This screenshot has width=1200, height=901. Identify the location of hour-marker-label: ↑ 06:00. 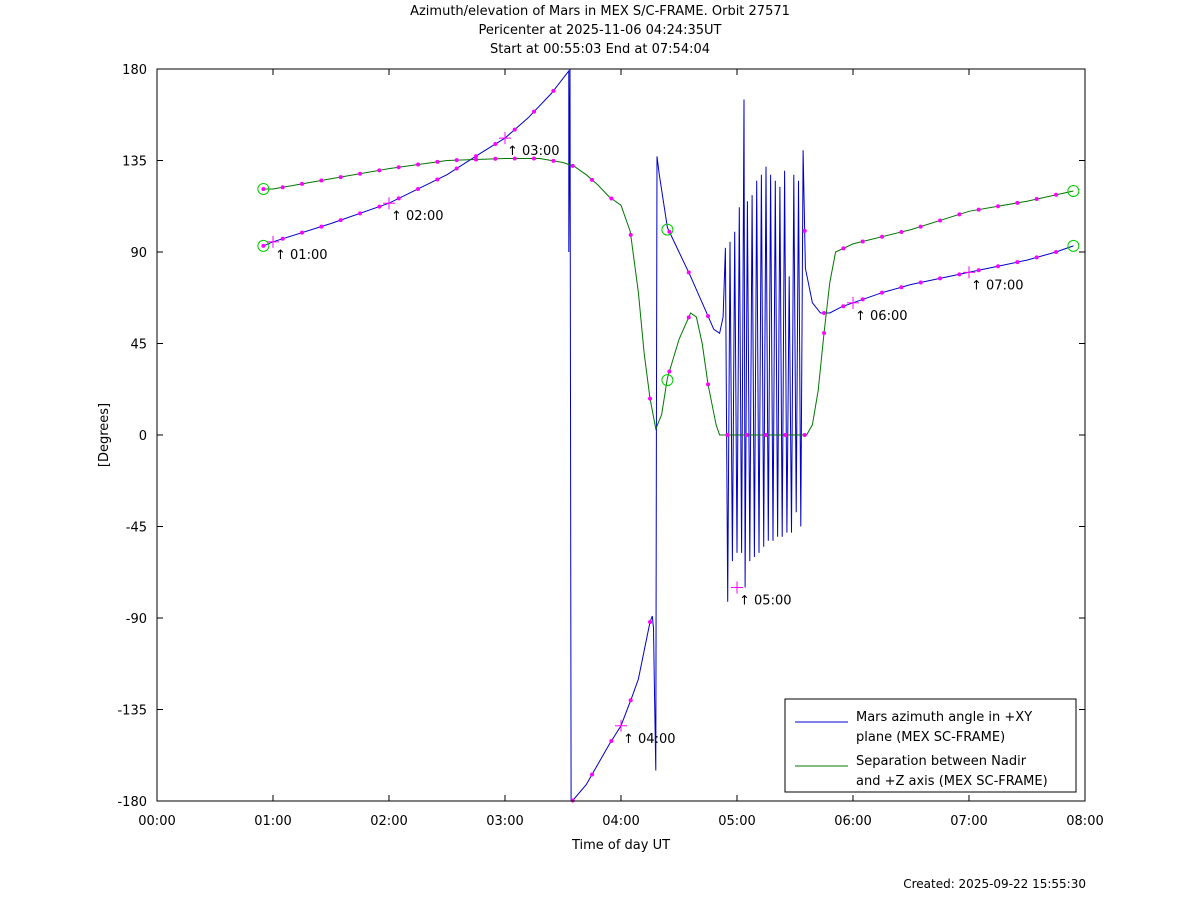
(881, 316).